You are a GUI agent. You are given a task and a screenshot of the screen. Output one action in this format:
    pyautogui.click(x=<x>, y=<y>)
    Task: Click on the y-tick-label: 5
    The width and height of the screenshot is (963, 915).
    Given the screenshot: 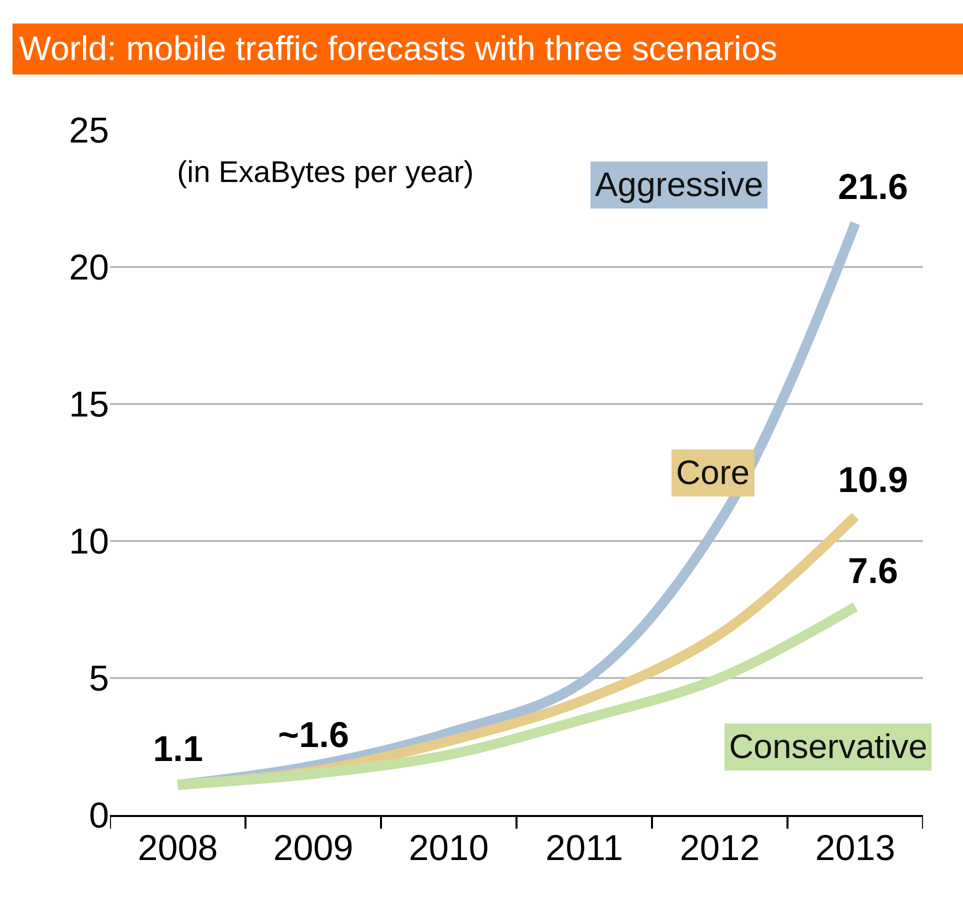 What is the action you would take?
    pyautogui.click(x=98, y=678)
    